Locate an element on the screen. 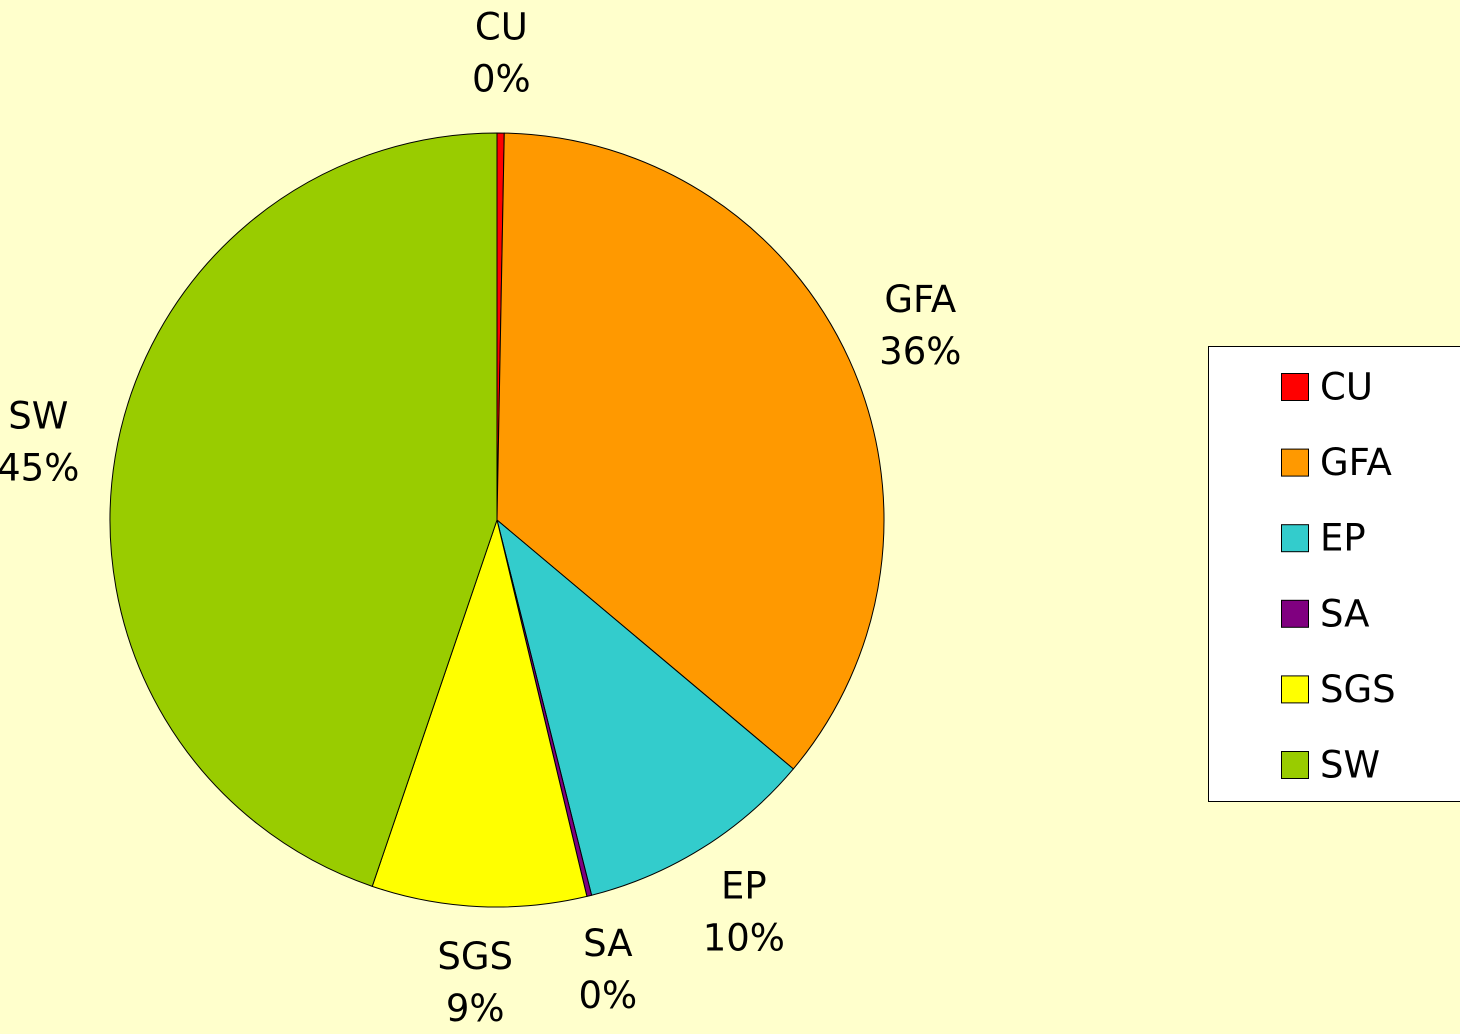 This screenshot has width=1460, height=1034. legend-label: GFA is located at coordinates (1356, 462).